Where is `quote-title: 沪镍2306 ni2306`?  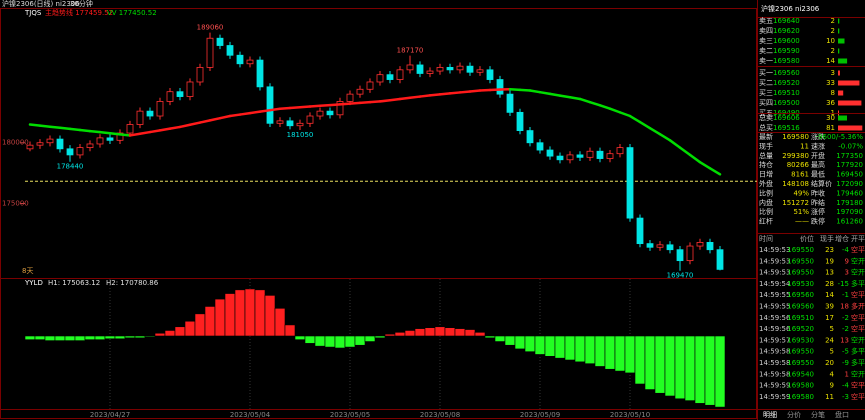 quote-title: 沪镍2306 ni2306 is located at coordinates (790, 8).